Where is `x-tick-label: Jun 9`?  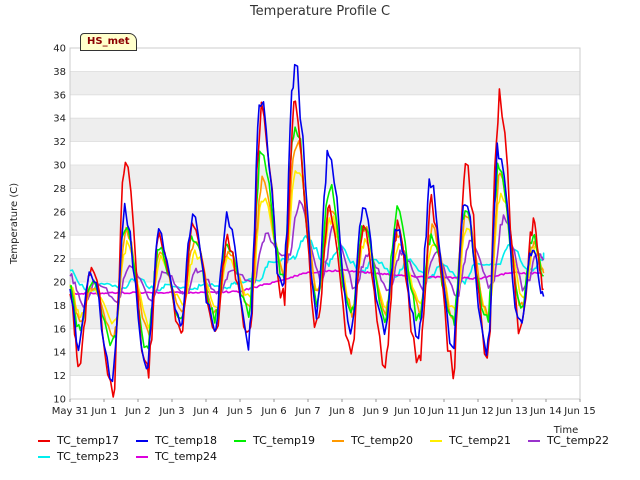 x-tick-label: Jun 9 is located at coordinates (375, 411).